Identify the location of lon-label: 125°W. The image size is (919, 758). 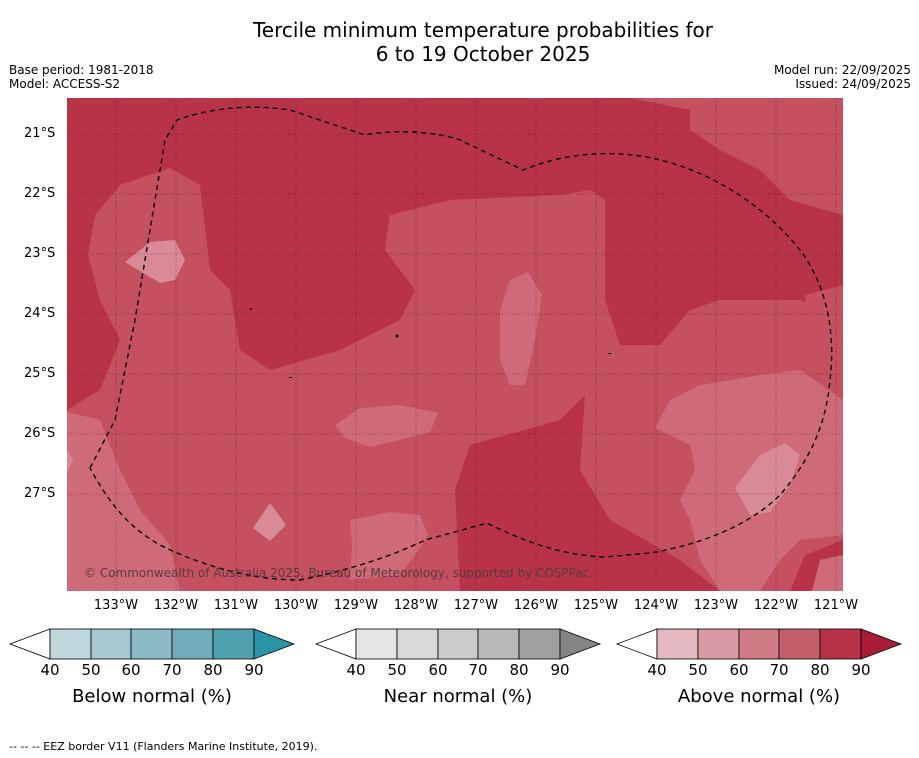
(596, 605).